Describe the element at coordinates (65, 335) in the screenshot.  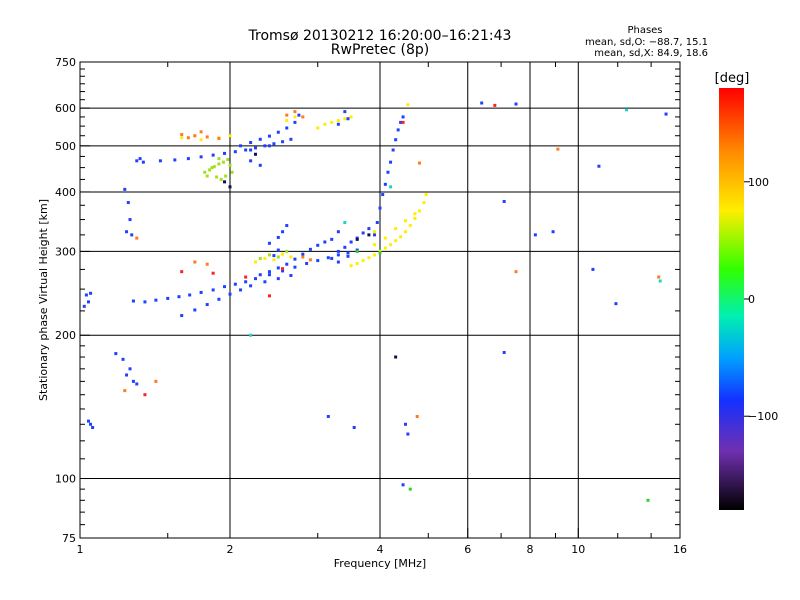
I see `y-tick-label: 200` at that location.